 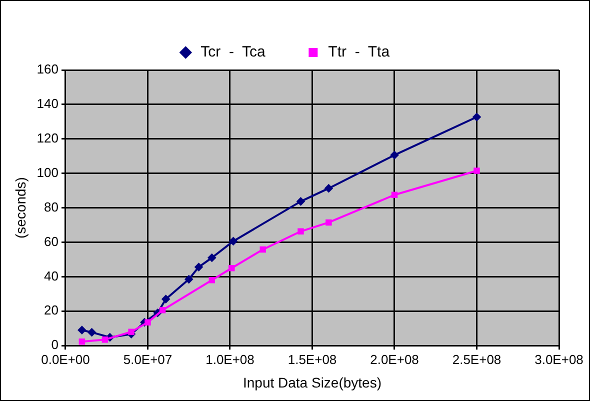 What do you see at coordinates (47, 104) in the screenshot?
I see `y-tick-label: 140` at bounding box center [47, 104].